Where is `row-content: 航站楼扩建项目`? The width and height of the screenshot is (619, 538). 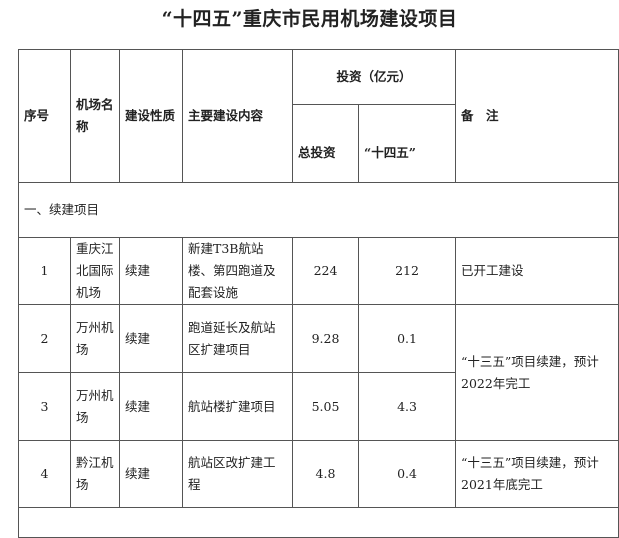 row-content: 航站楼扩建项目 is located at coordinates (237, 406).